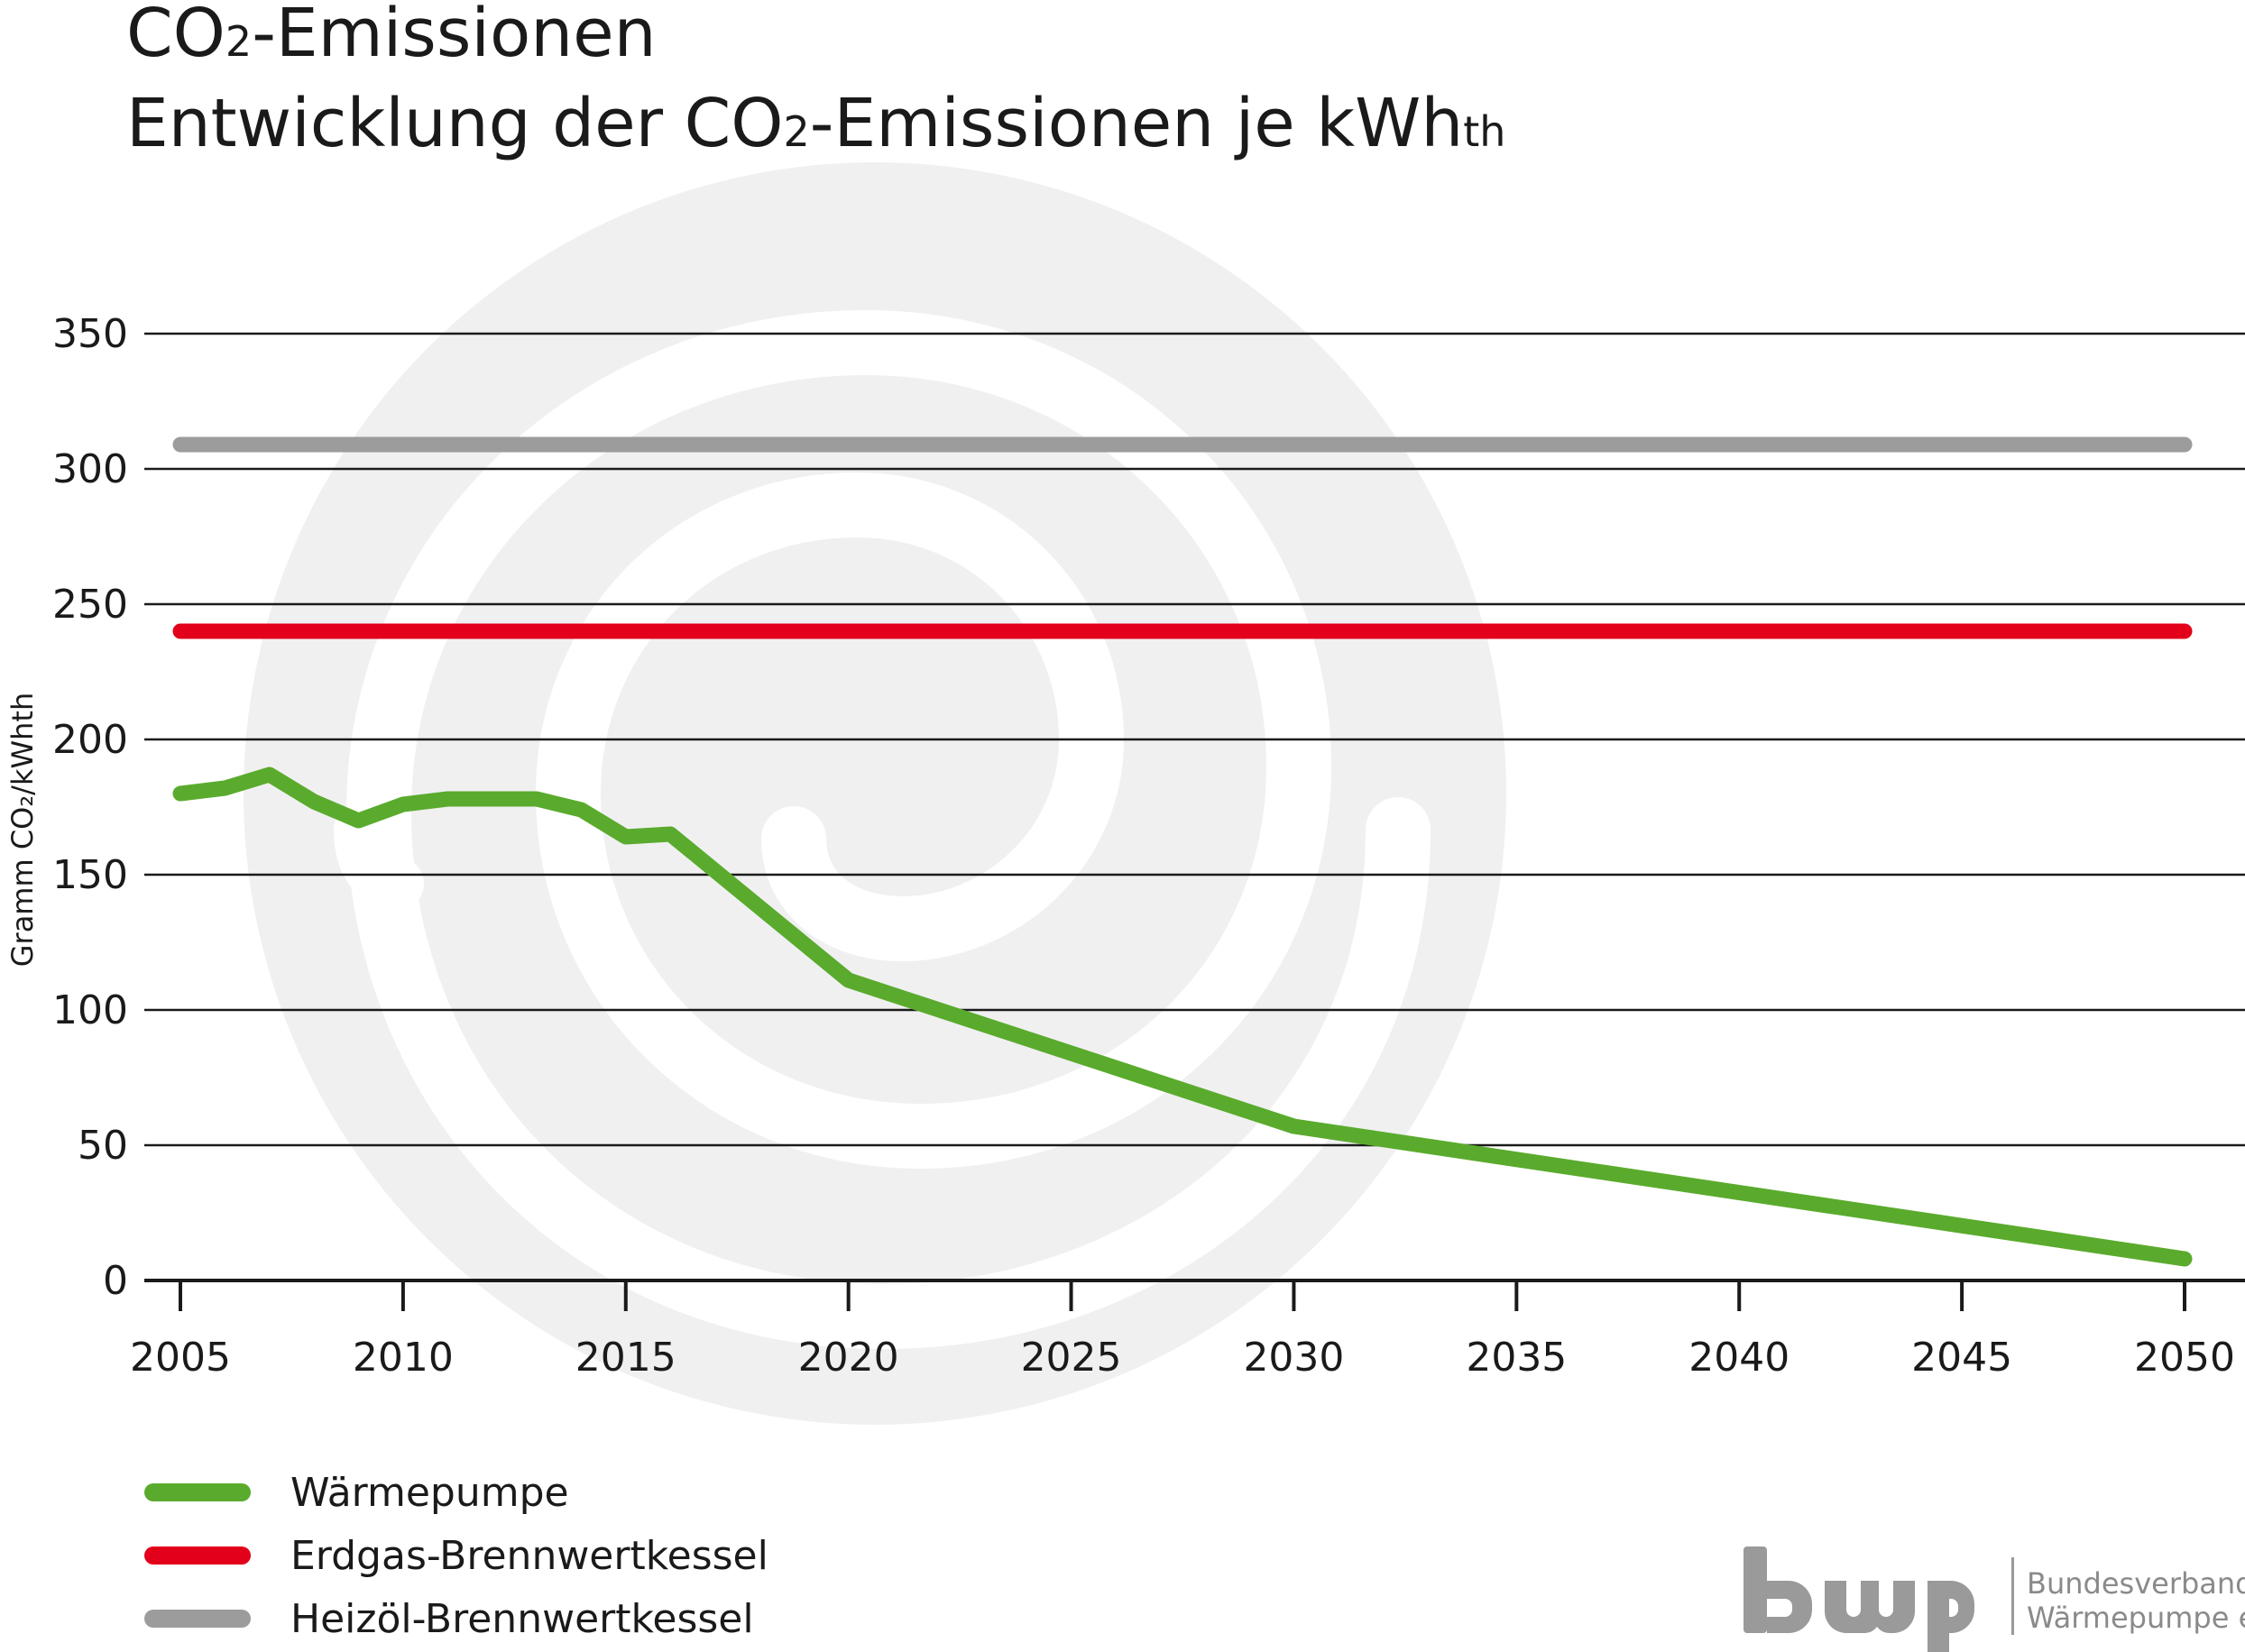 Image resolution: width=2245 pixels, height=1652 pixels. I want to click on watermark-spiral-end, so click(379, 857).